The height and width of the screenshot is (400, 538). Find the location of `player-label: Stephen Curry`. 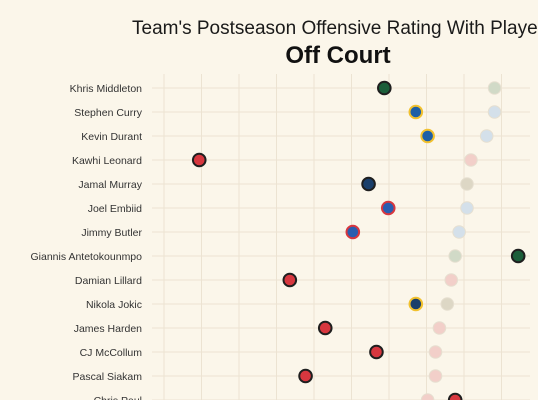

player-label: Stephen Curry is located at coordinates (108, 113).